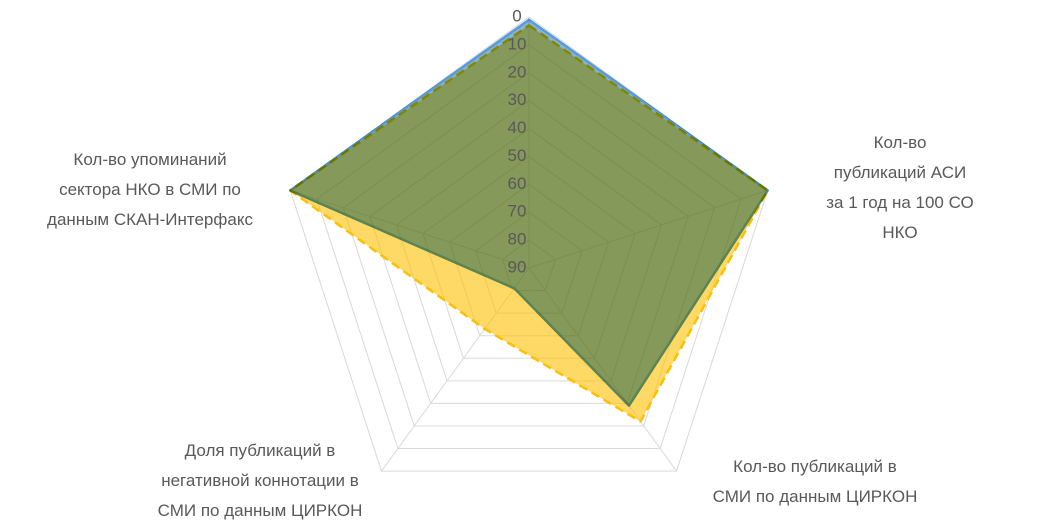 Image resolution: width=1049 pixels, height=523 pixels. Describe the element at coordinates (517, 71) in the screenshot. I see `axis-tick-label: 20` at that location.